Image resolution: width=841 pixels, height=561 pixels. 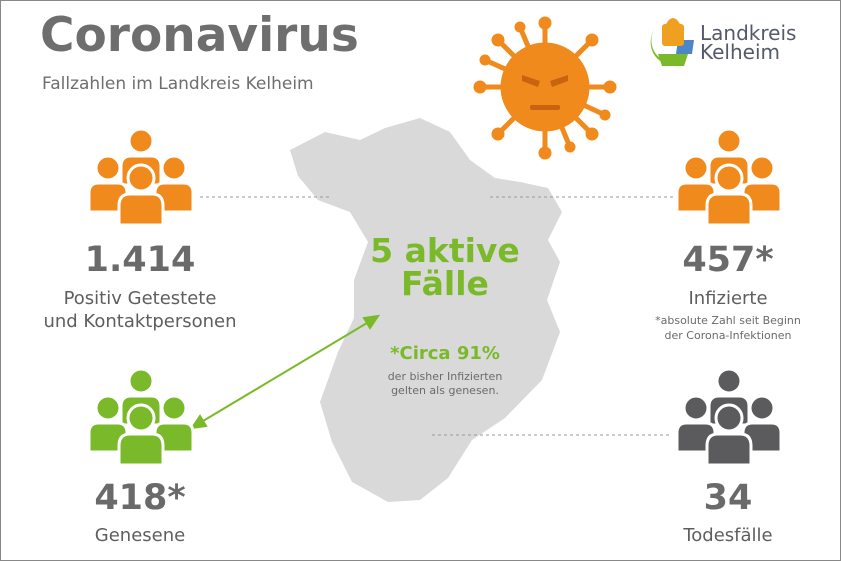 What do you see at coordinates (140, 298) in the screenshot?
I see `positive-label-1: Positiv Getestete` at bounding box center [140, 298].